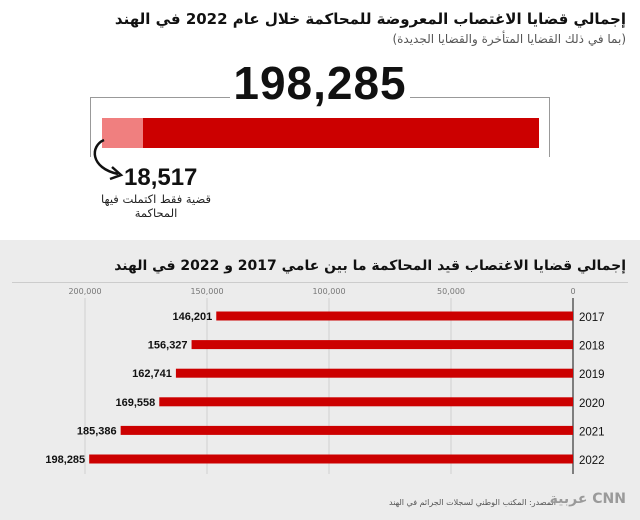 The image size is (640, 520). Describe the element at coordinates (206, 291) in the screenshot. I see `x-tick-label: 150,000` at that location.